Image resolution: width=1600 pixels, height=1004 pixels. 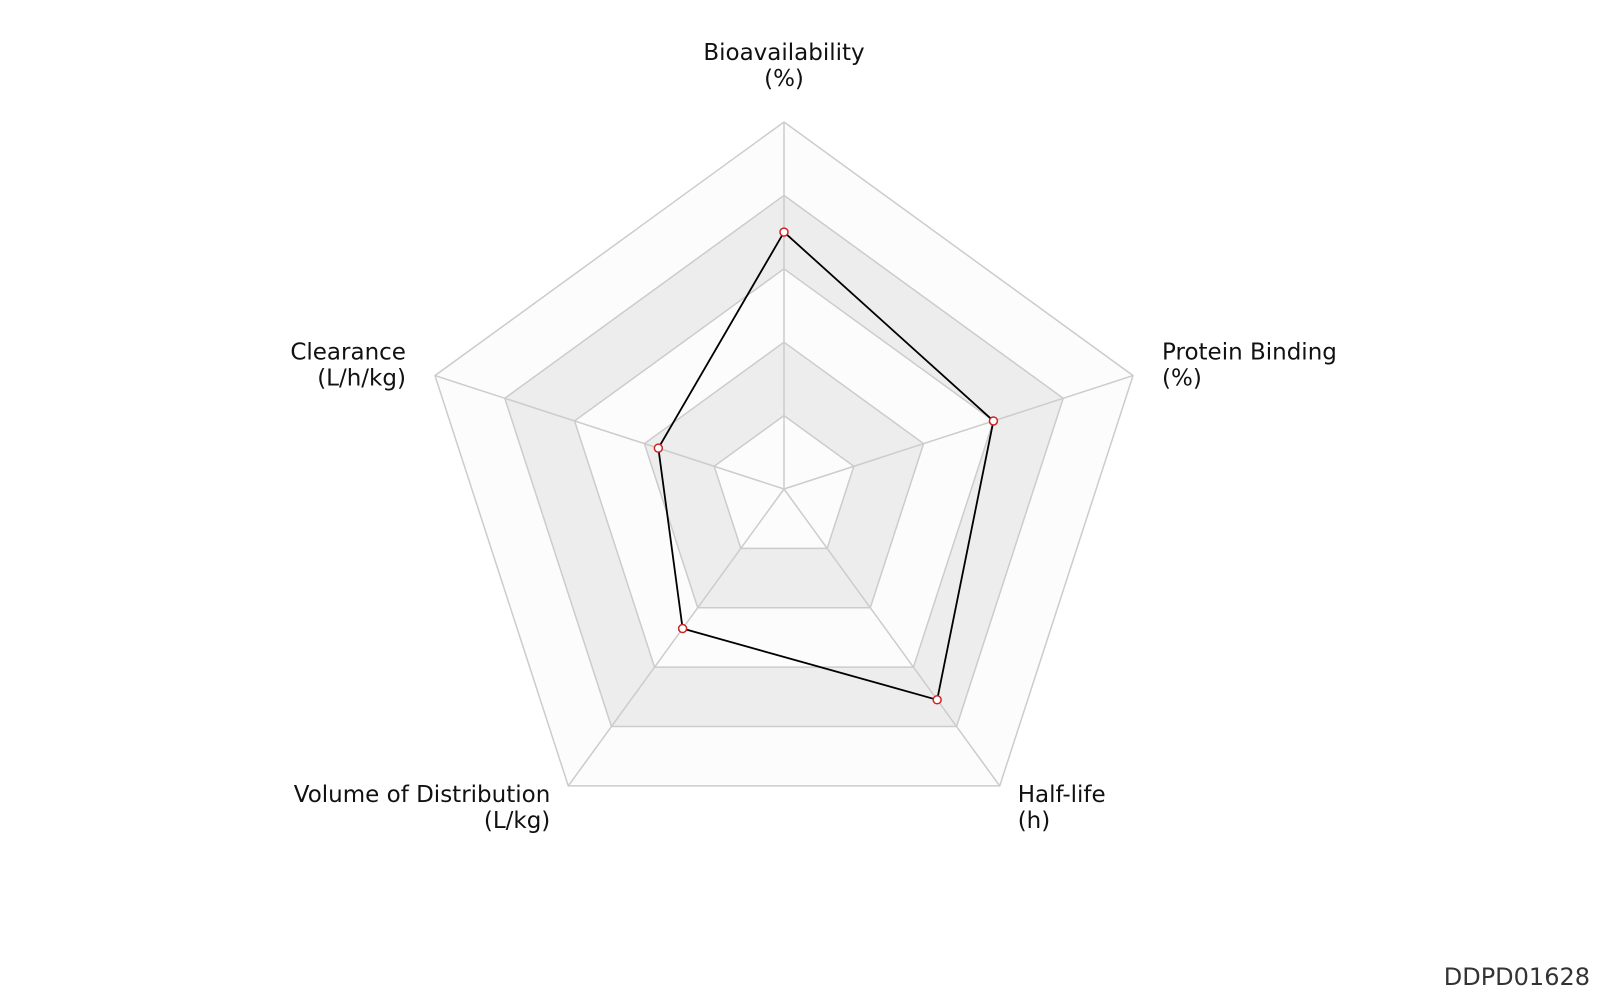 I want to click on axis-label: Bioavailability, so click(x=783, y=53).